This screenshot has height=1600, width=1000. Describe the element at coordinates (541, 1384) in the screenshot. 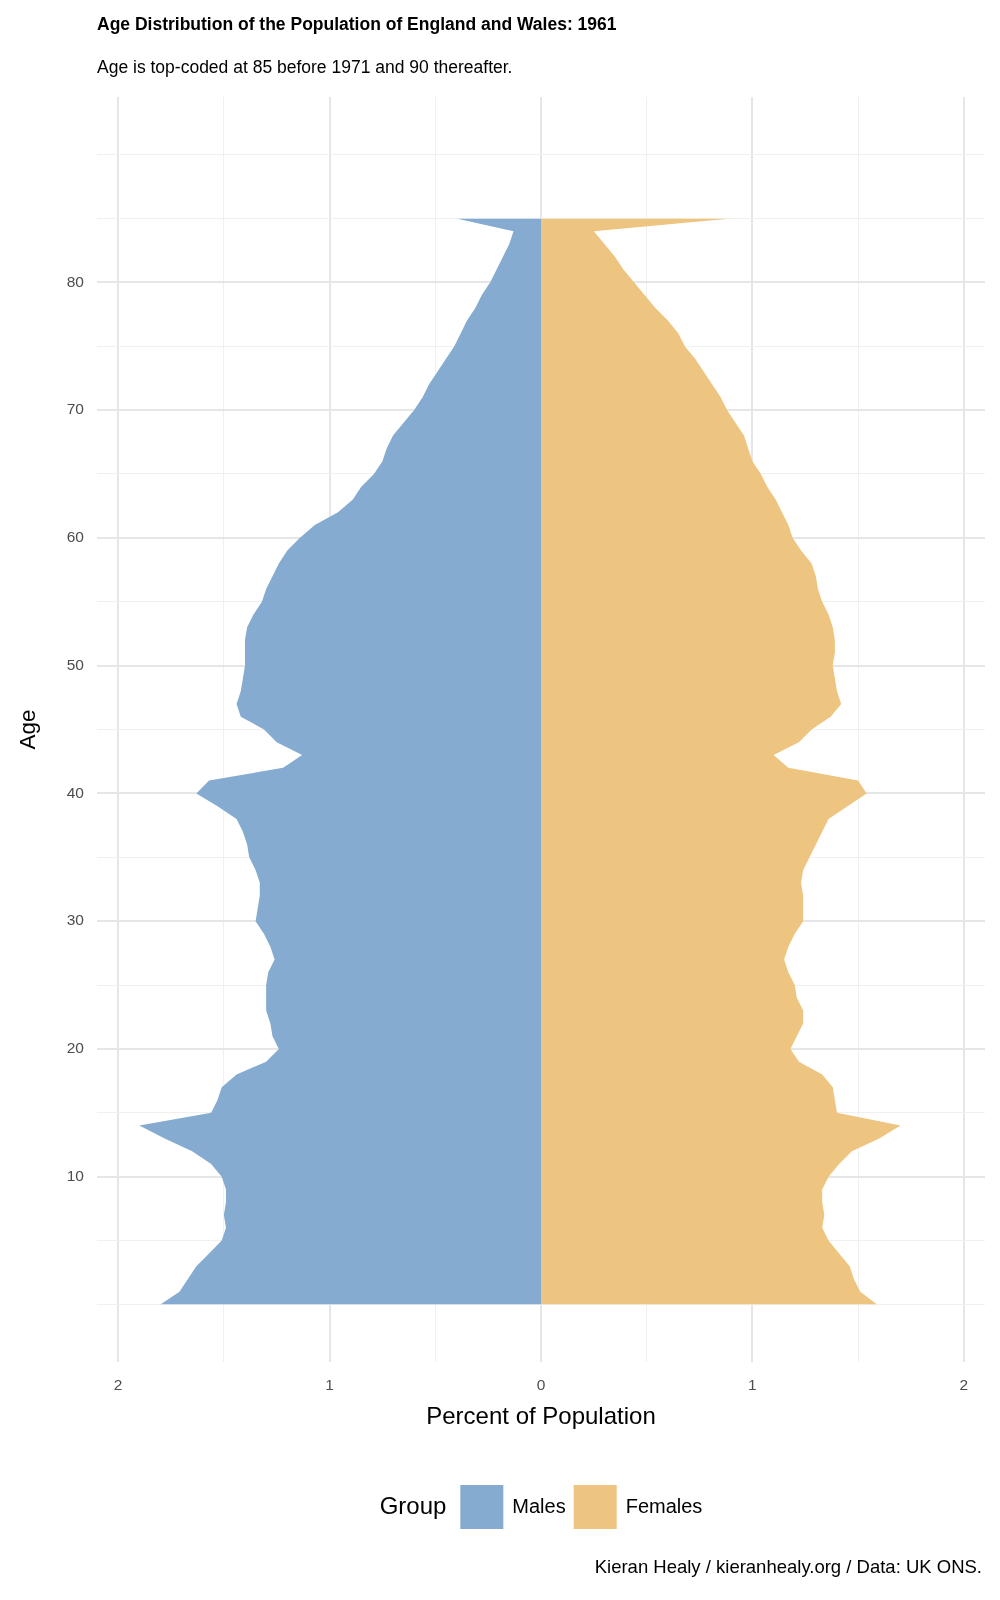

I see `x-tick-label: 0` at that location.